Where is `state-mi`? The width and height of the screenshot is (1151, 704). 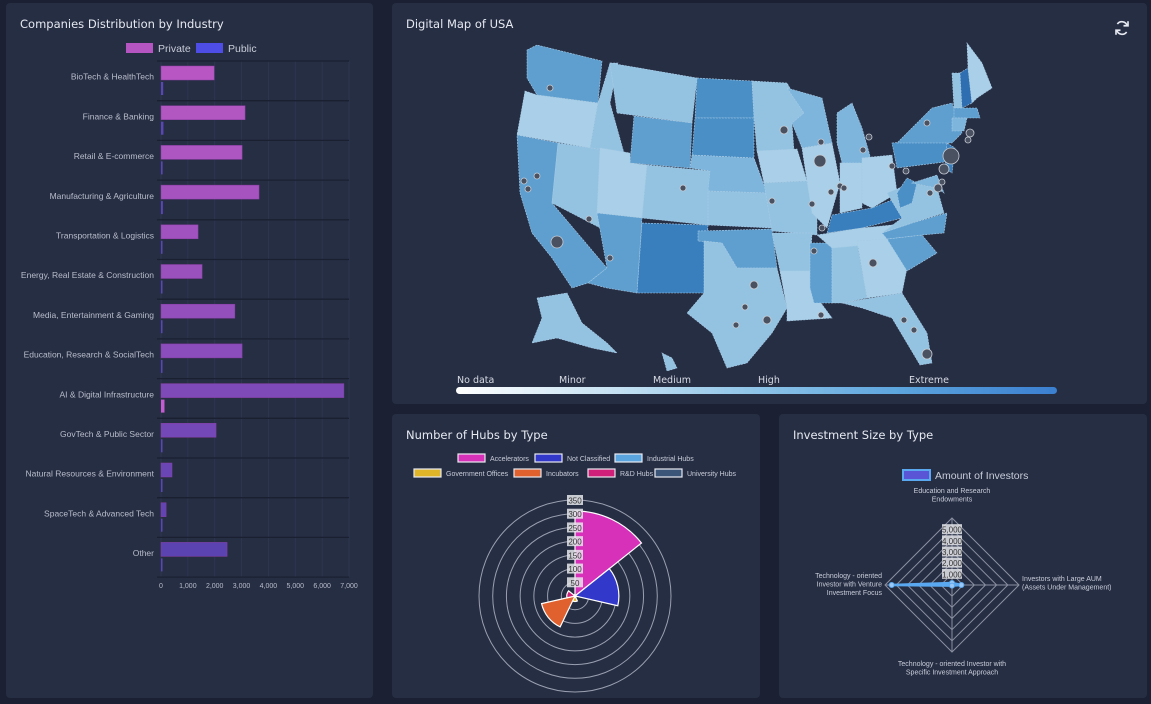 state-mi is located at coordinates (854, 133).